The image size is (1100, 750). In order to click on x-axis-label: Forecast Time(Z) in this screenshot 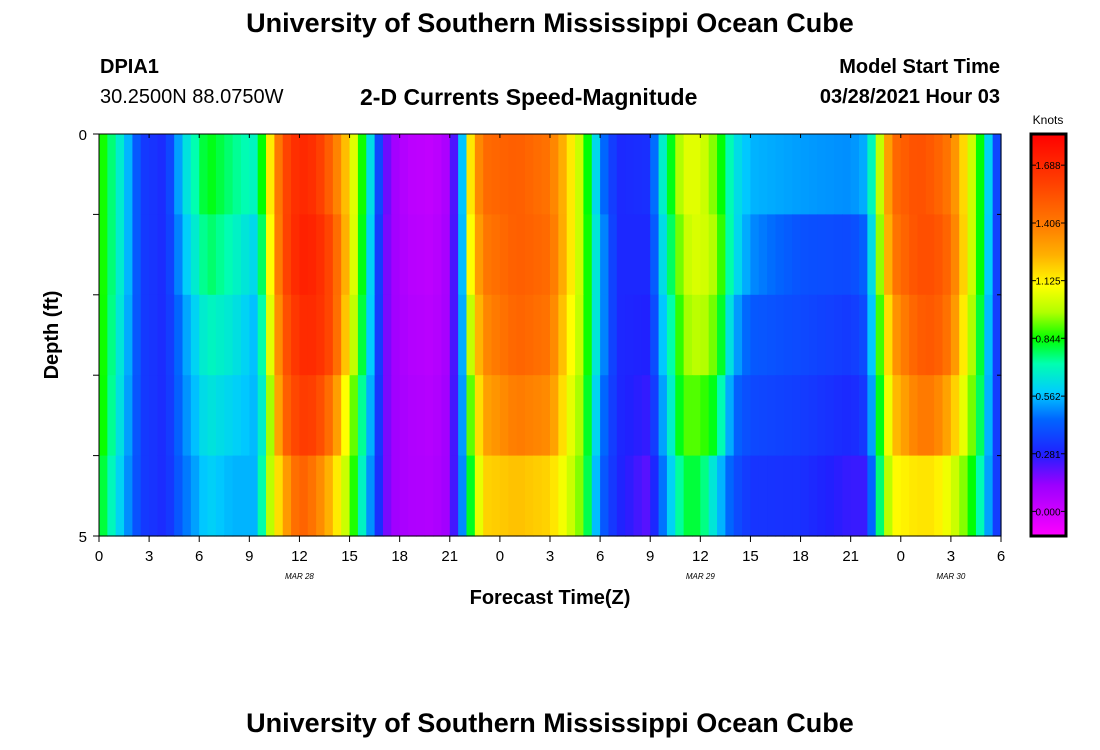, I will do `click(550, 598)`.